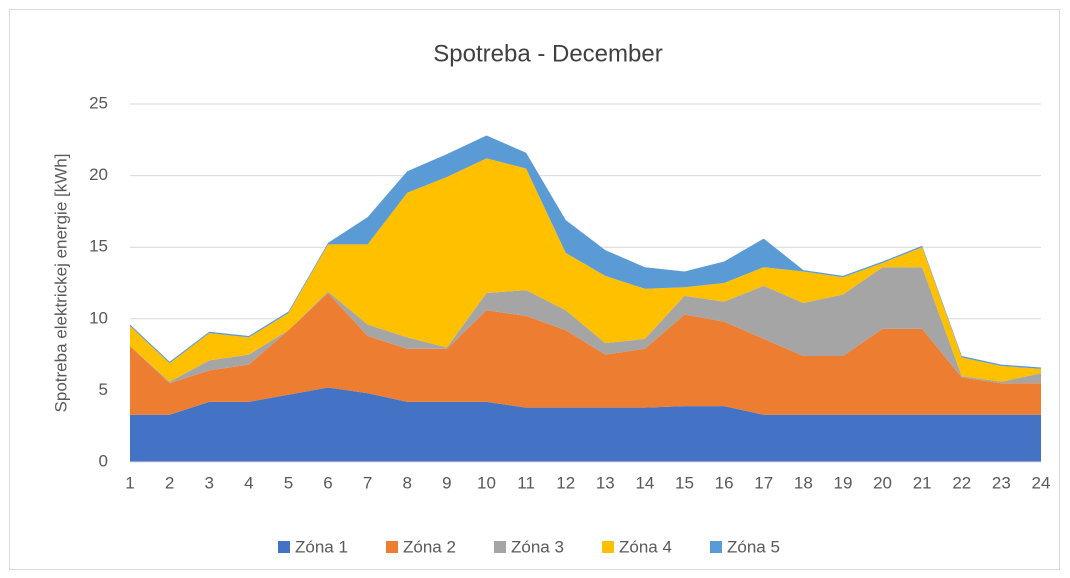  I want to click on legend-label: Zóna 1, so click(321, 546).